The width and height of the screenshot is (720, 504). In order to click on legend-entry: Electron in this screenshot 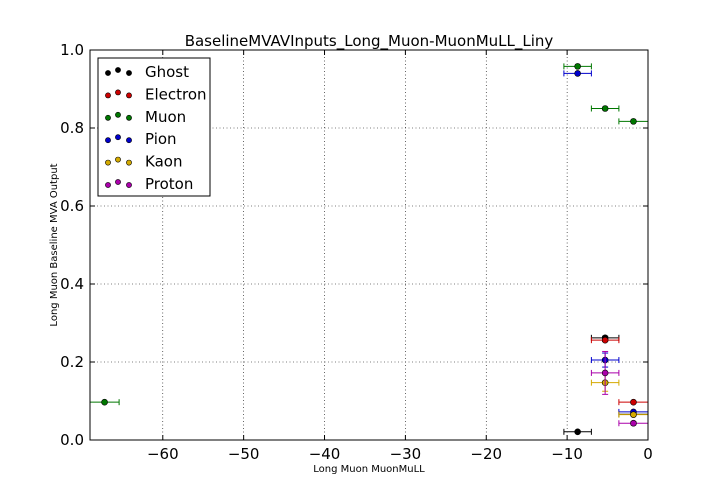, I will do `click(156, 94)`.